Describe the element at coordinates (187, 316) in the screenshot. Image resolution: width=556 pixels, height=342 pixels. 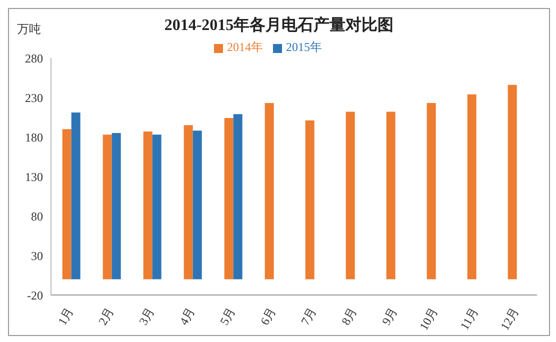
I see `x-tick-label: 4月` at that location.